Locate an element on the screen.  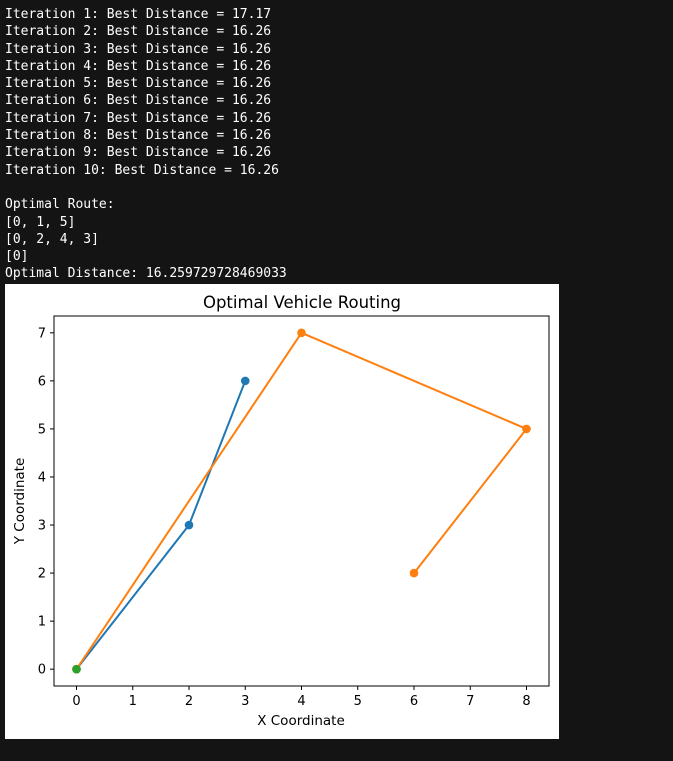
console-line: Iteration 10: Best Distance = 16.26 is located at coordinates (142, 170).